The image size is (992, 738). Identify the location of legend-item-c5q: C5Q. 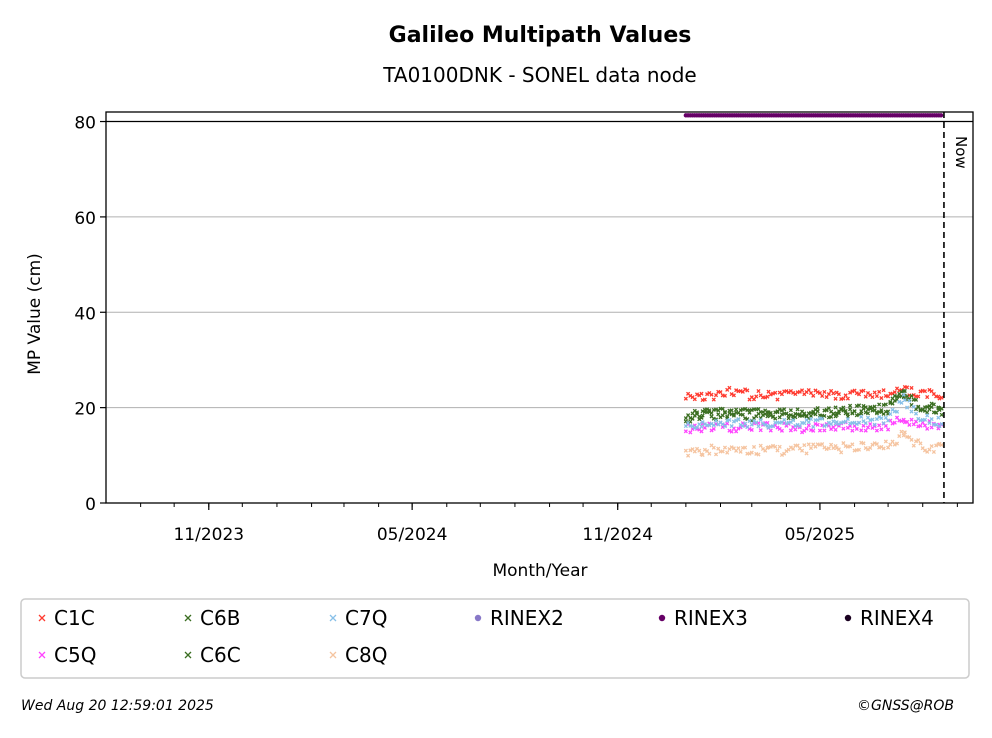
(67, 655).